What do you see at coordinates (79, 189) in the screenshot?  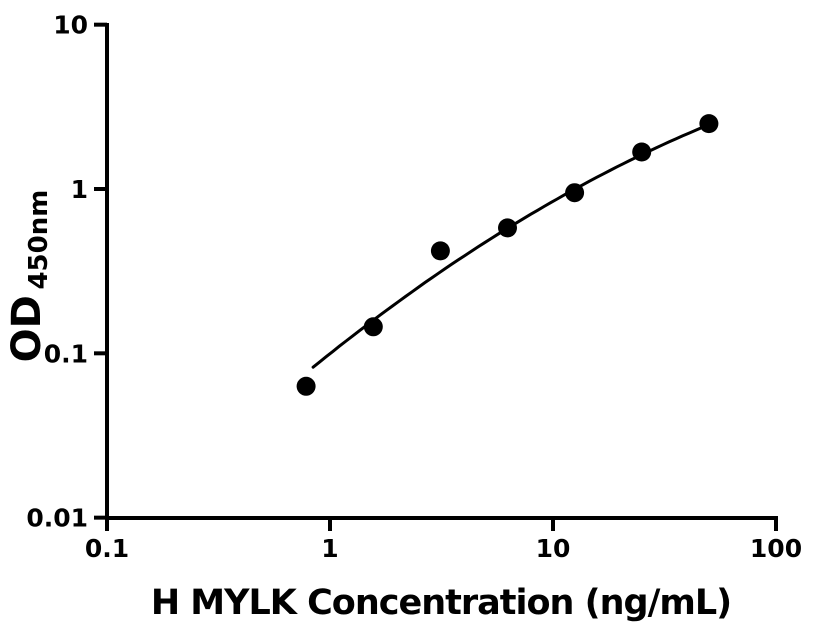 I see `y-tick-label: 1` at bounding box center [79, 189].